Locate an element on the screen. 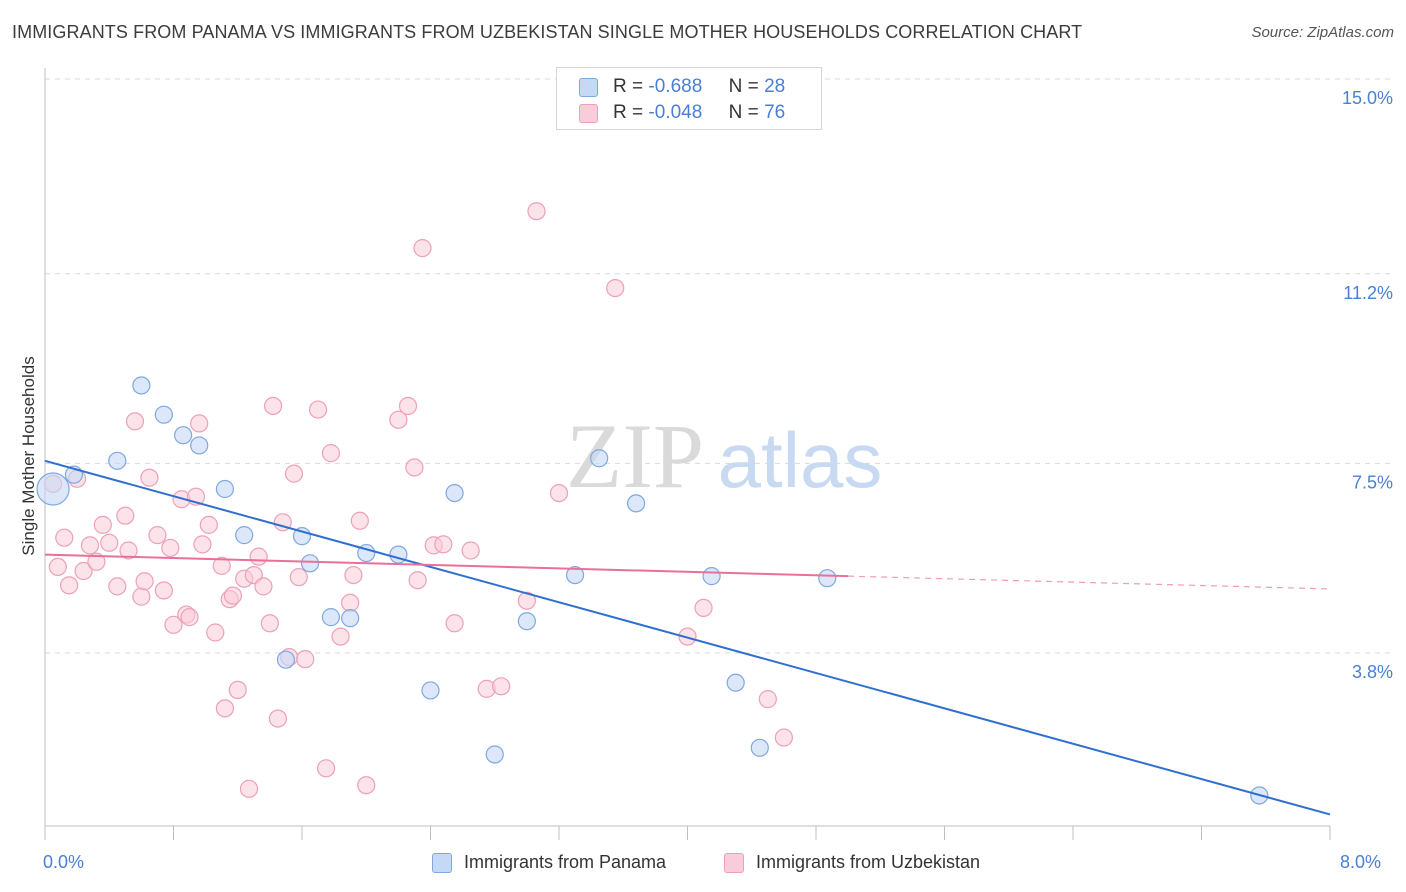 Image resolution: width=1406 pixels, height=892 pixels. panama-r-label: R = is located at coordinates (628, 86).